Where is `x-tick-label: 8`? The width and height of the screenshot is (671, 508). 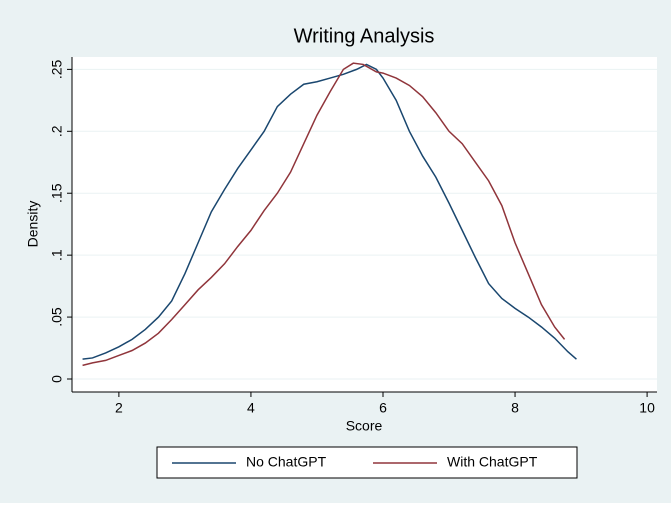
x-tick-label: 8 is located at coordinates (515, 408).